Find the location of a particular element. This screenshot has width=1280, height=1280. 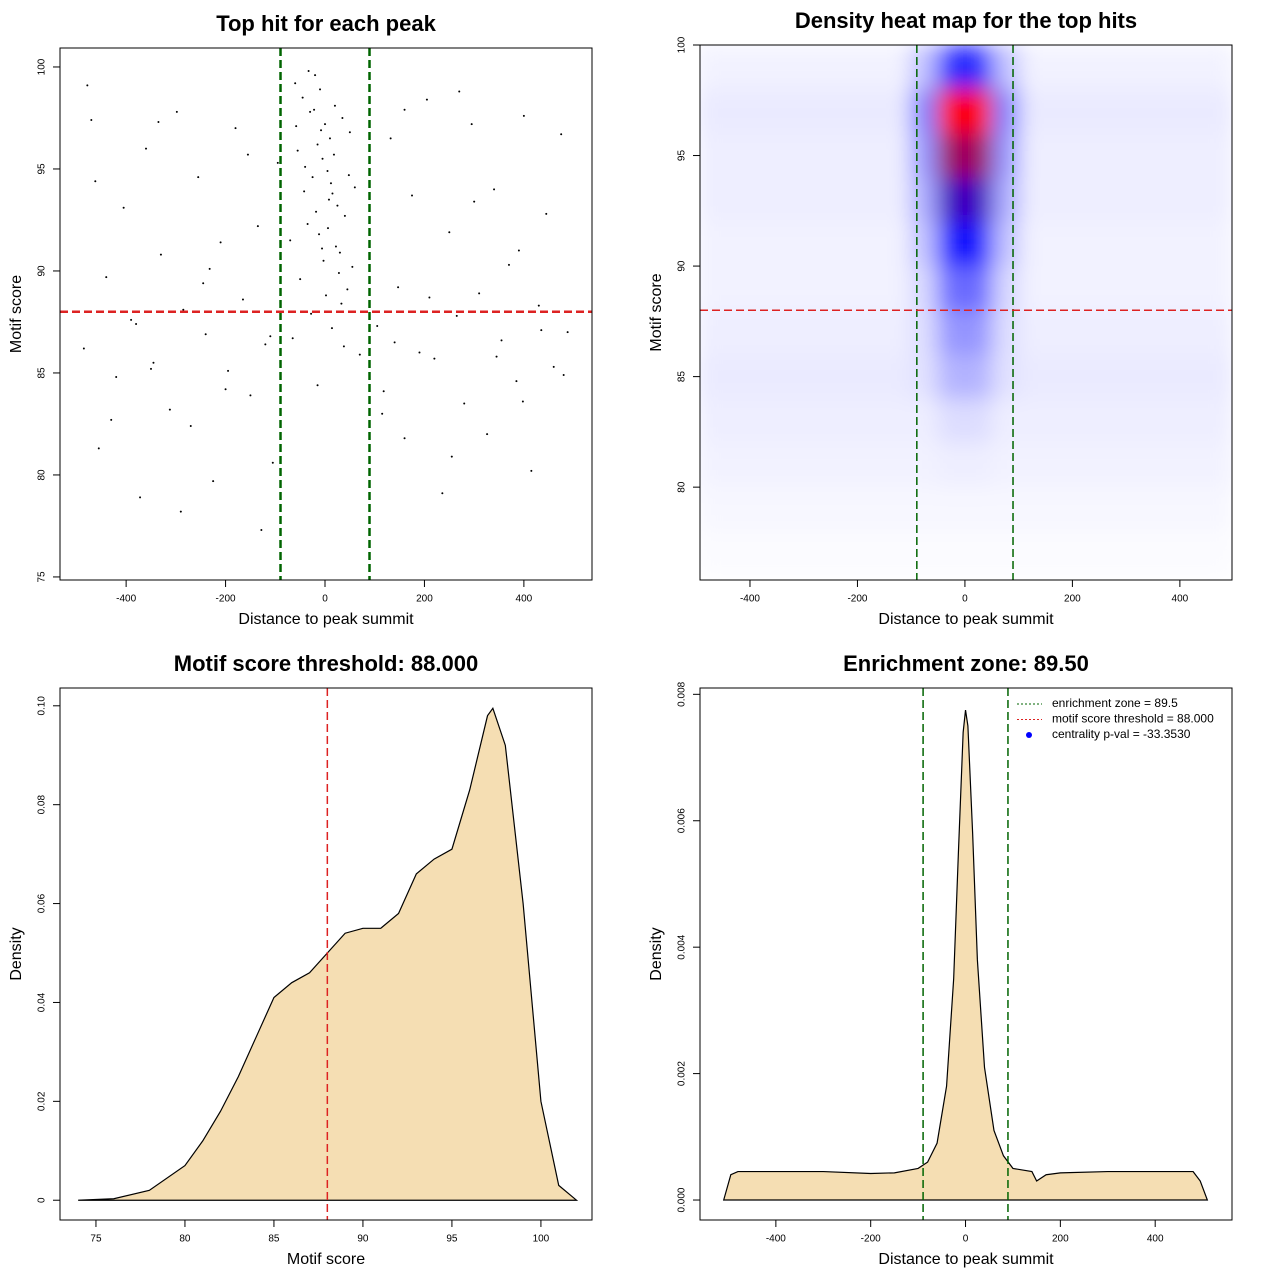

legend-label: centrality p-val = -33.3530 is located at coordinates (1121, 734).